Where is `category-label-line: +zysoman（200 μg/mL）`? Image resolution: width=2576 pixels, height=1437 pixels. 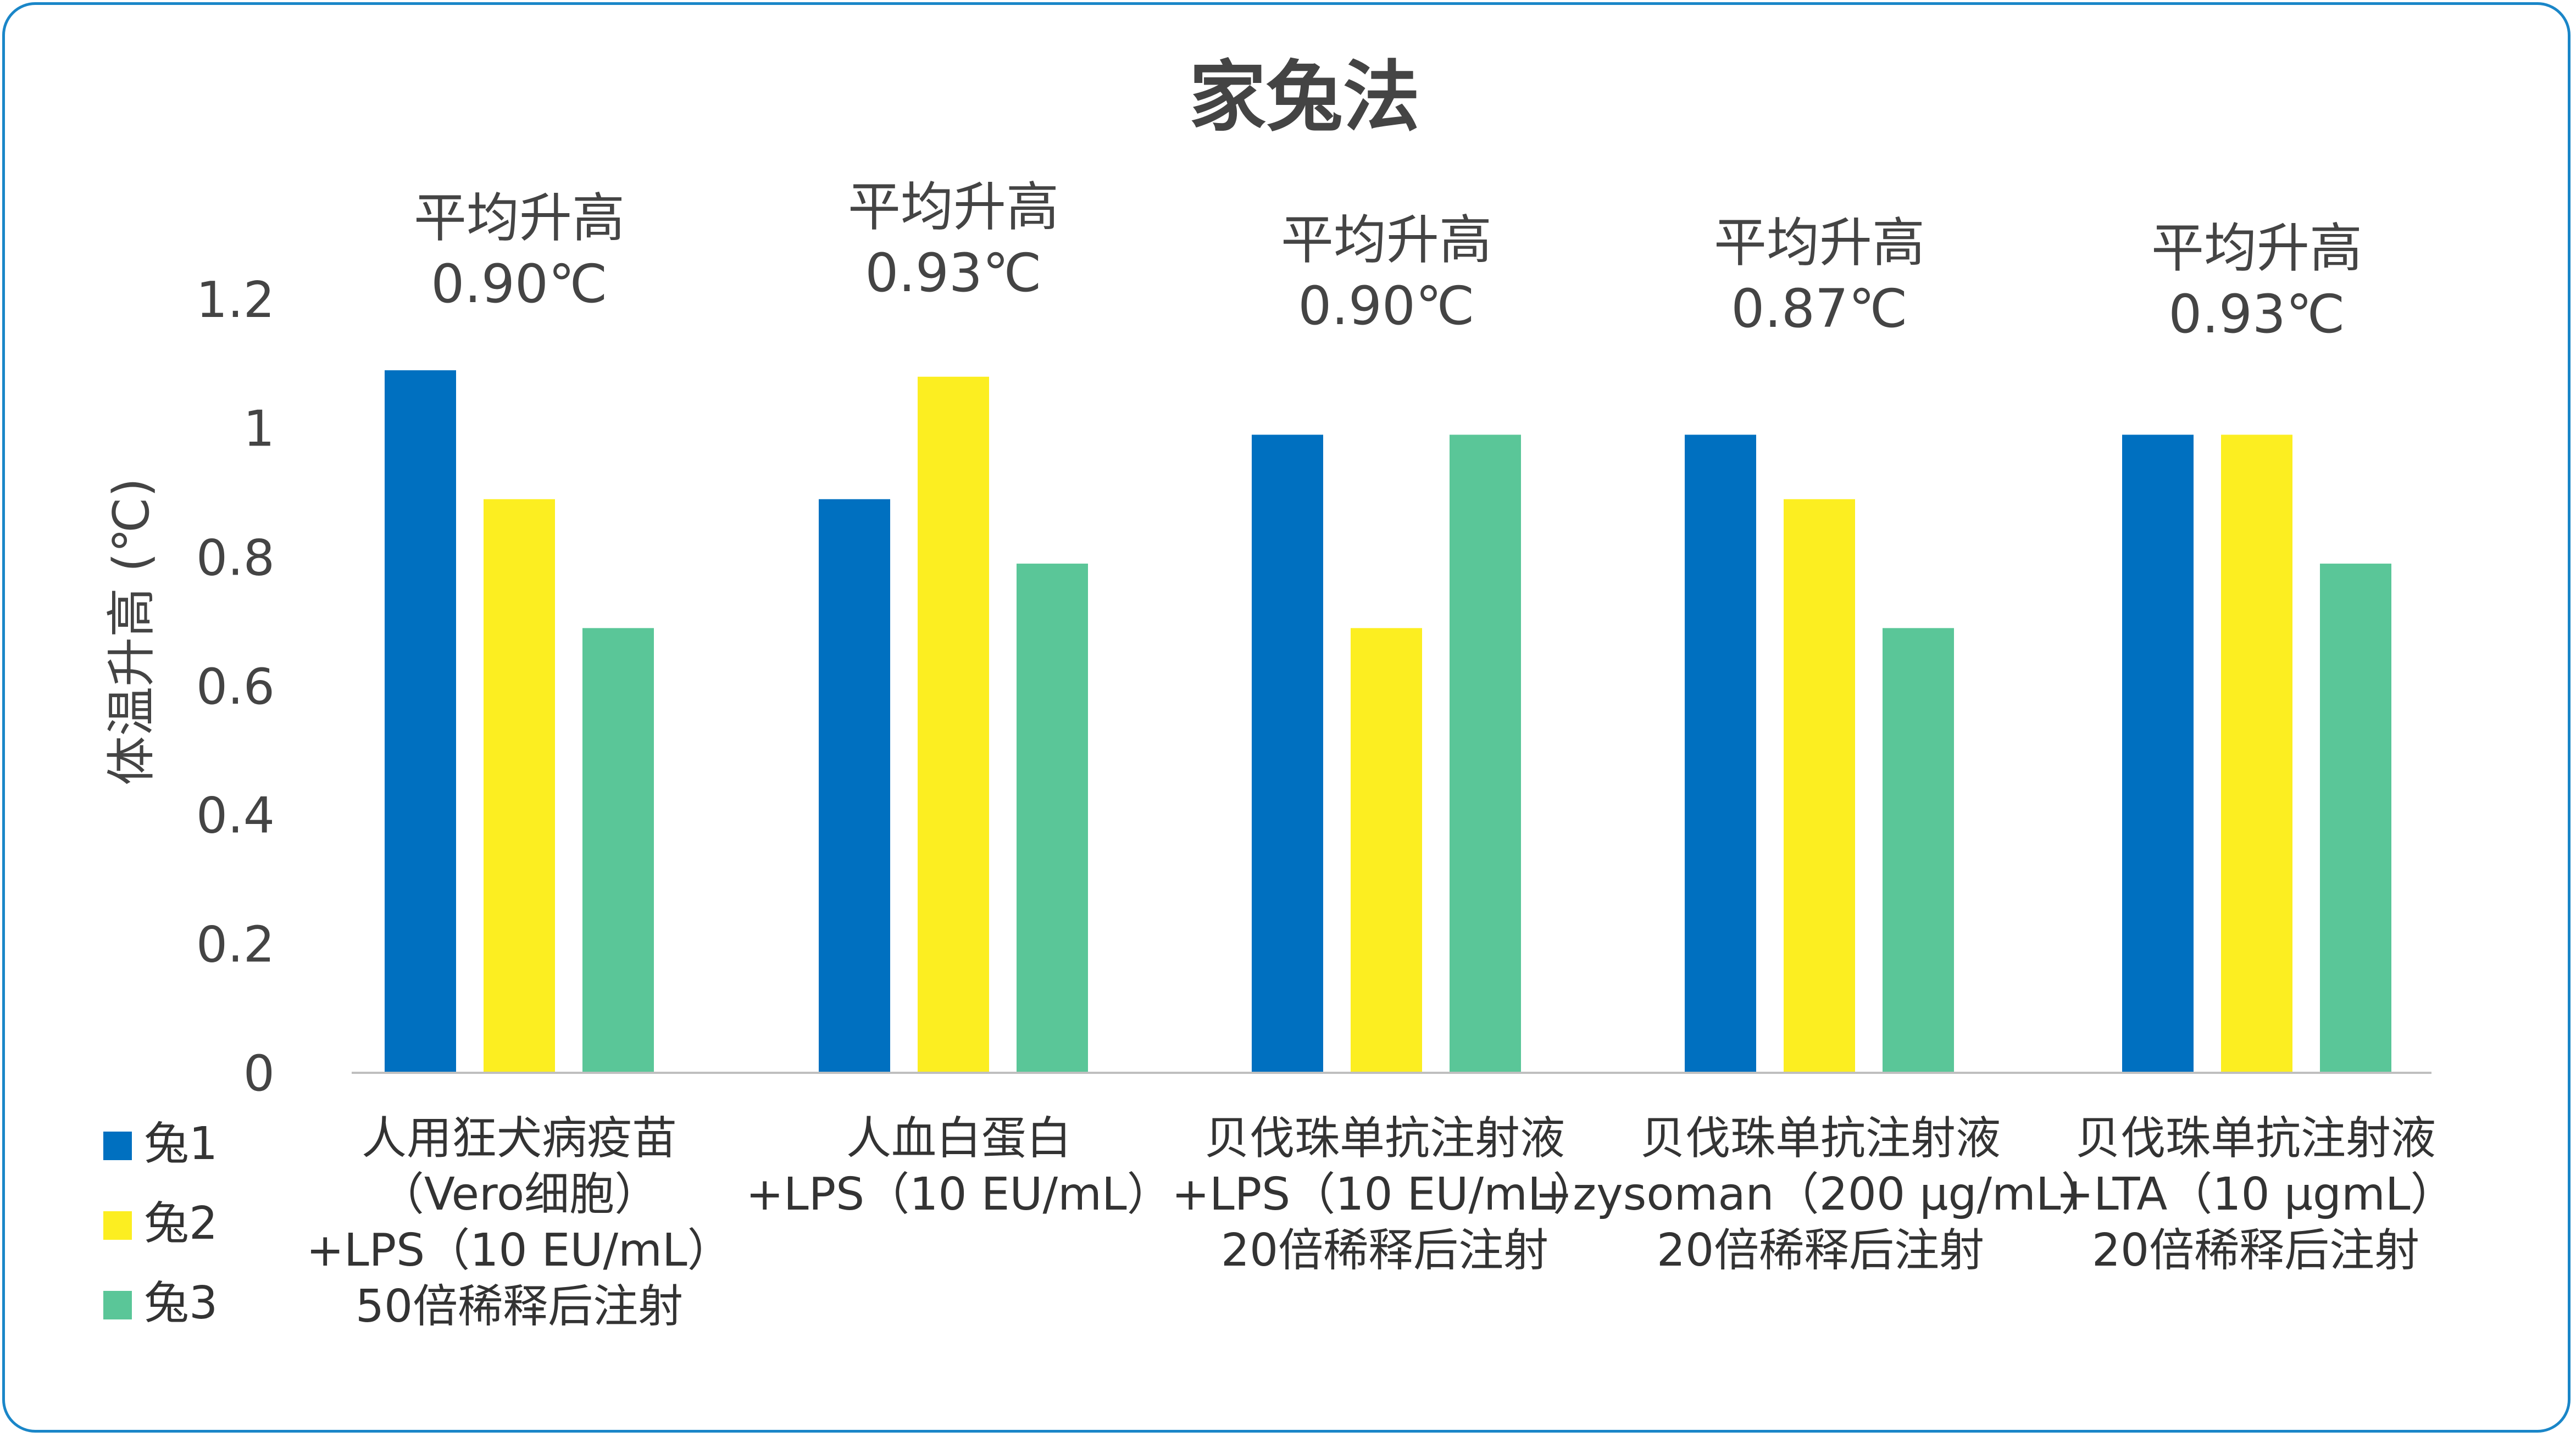 category-label-line: +zysoman（200 μg/mL） is located at coordinates (1820, 1194).